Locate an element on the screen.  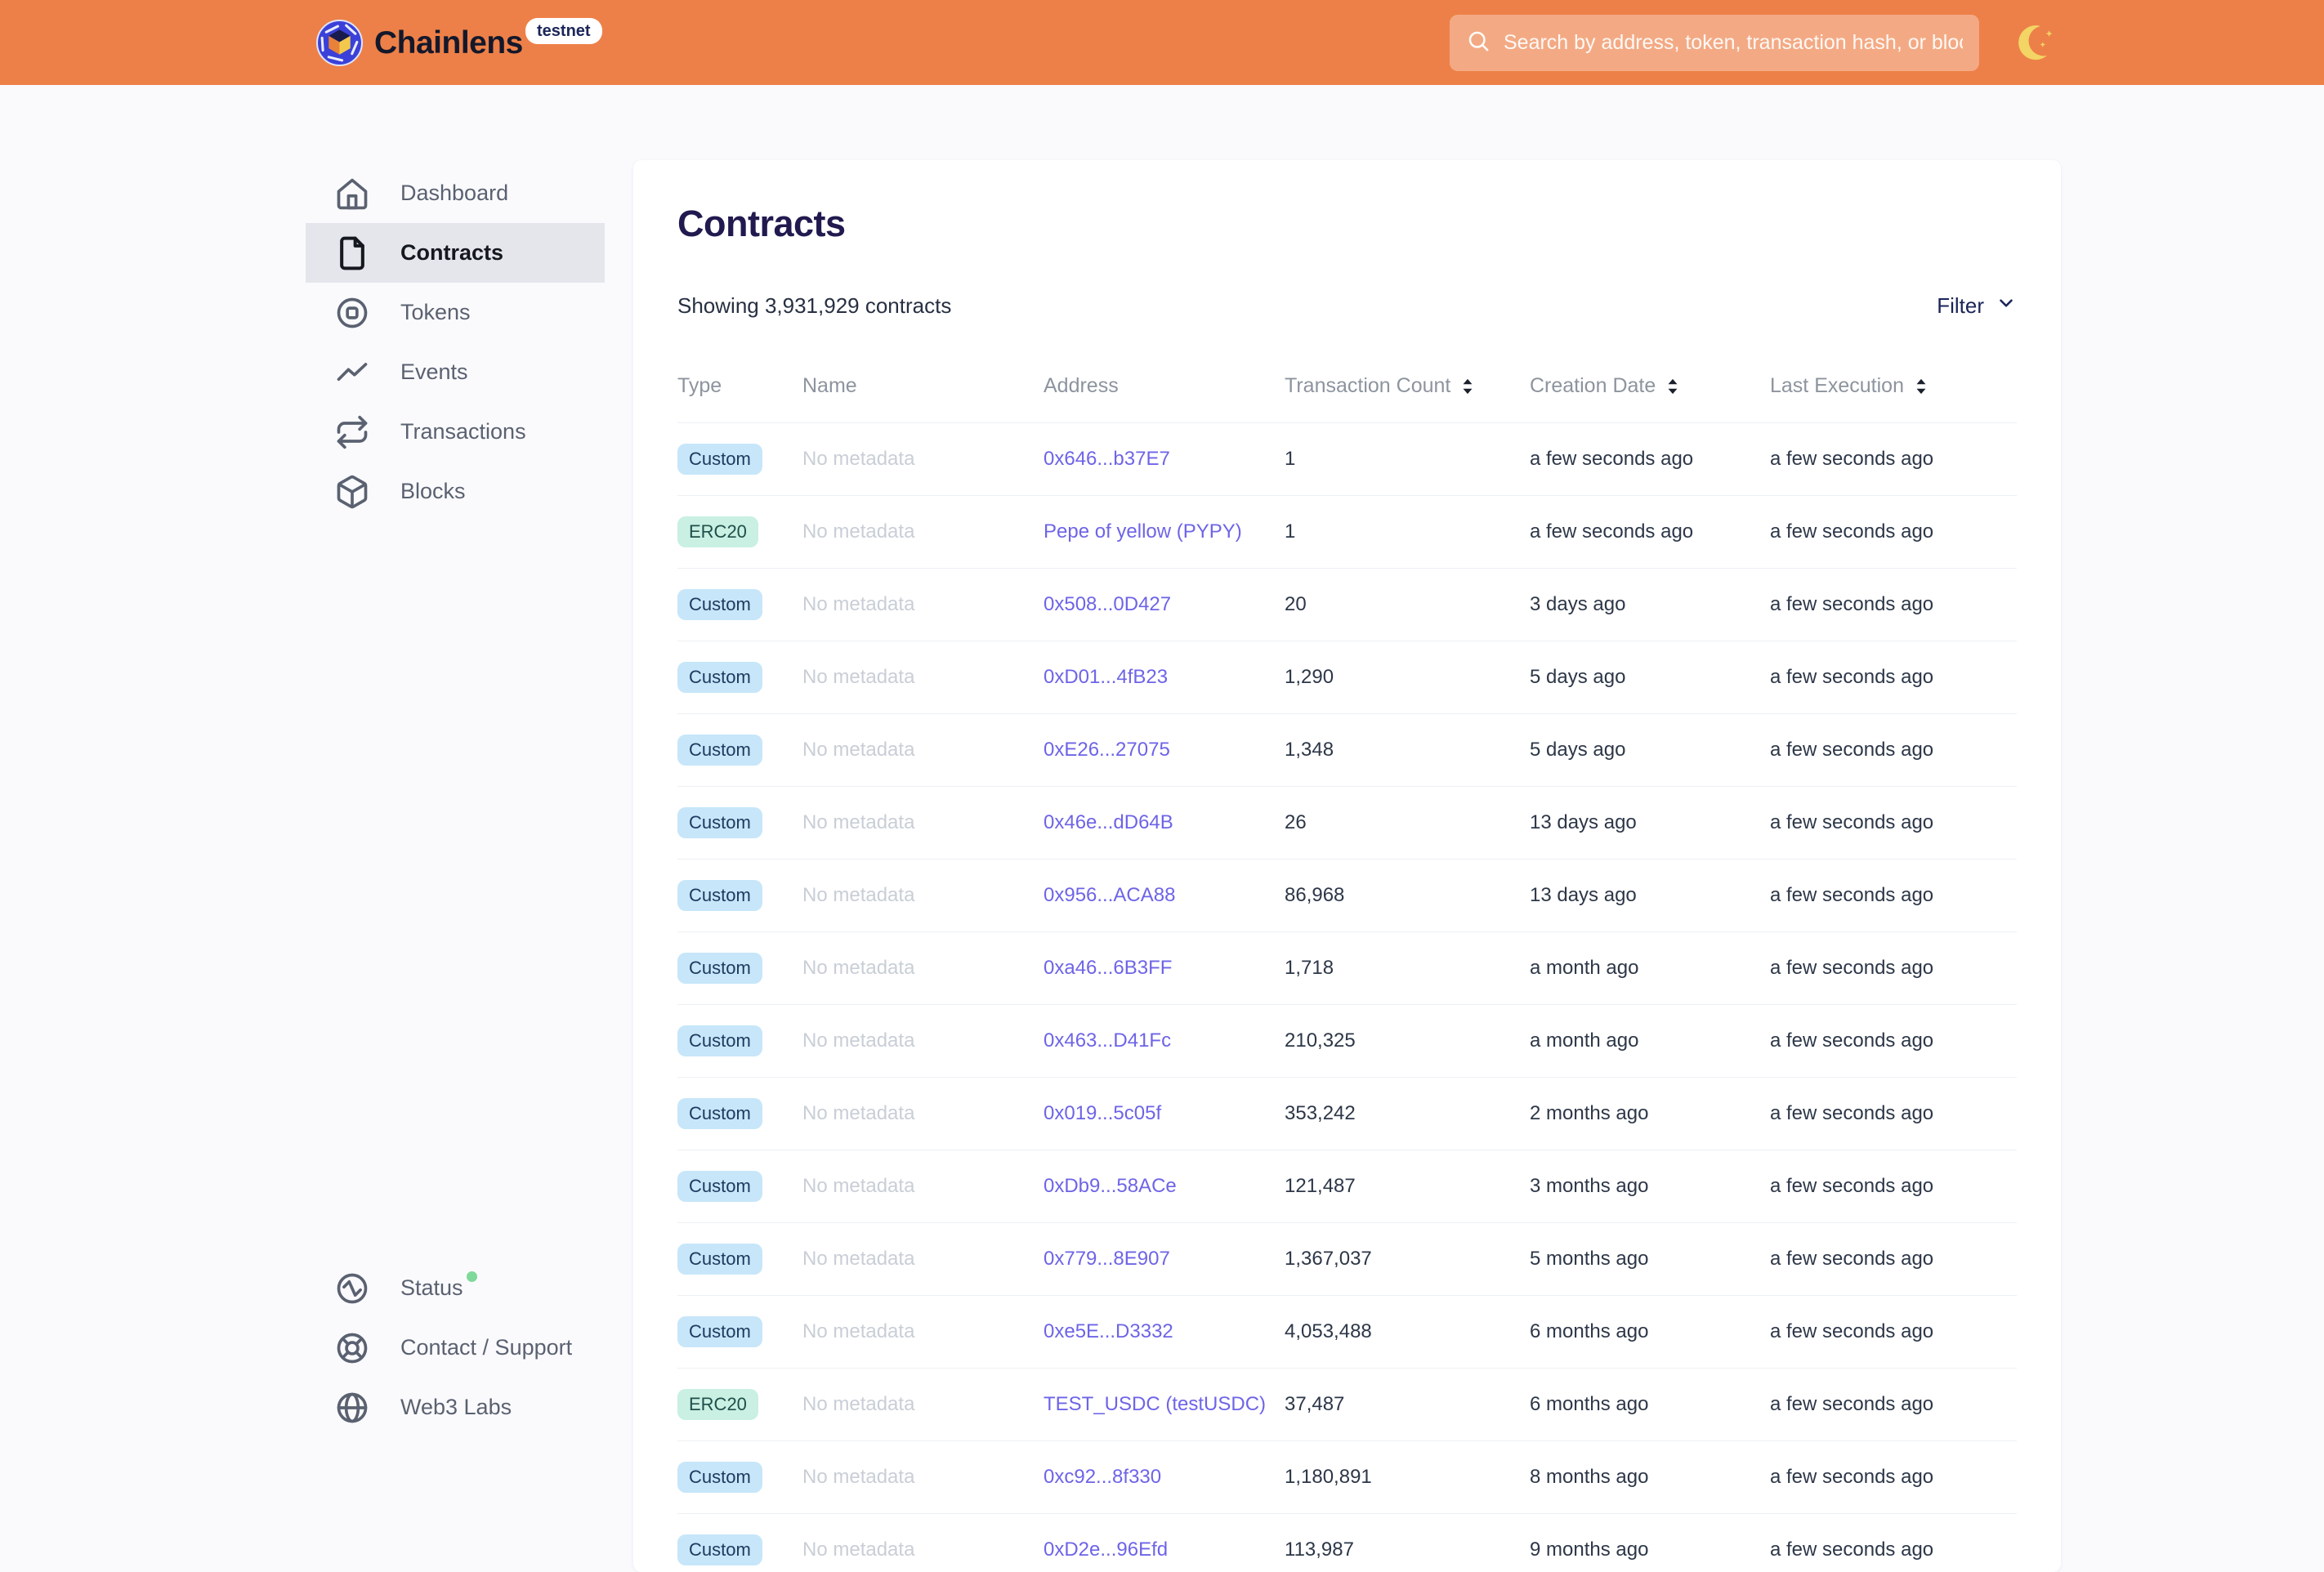
brand: Chainlens is located at coordinates (419, 43).